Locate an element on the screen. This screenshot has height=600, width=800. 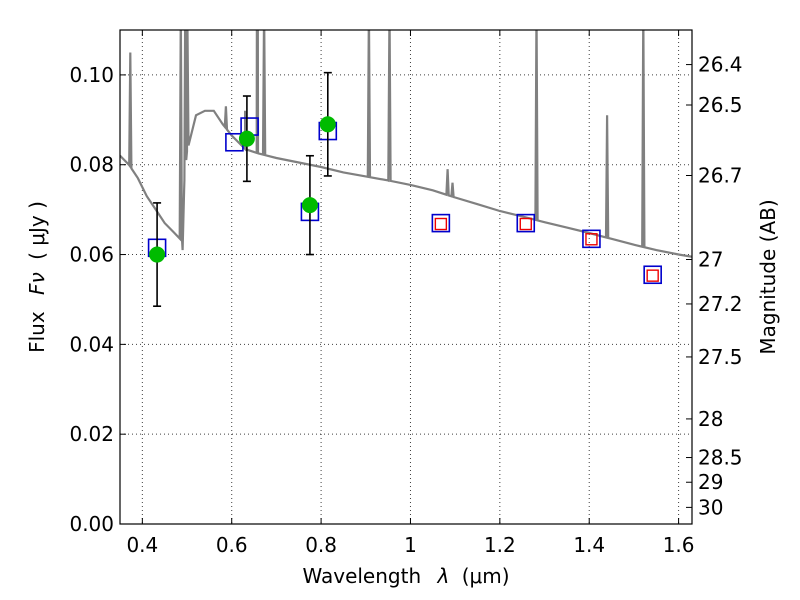
x-axis-label: Wavelength λ (μm) is located at coordinates (405, 576).